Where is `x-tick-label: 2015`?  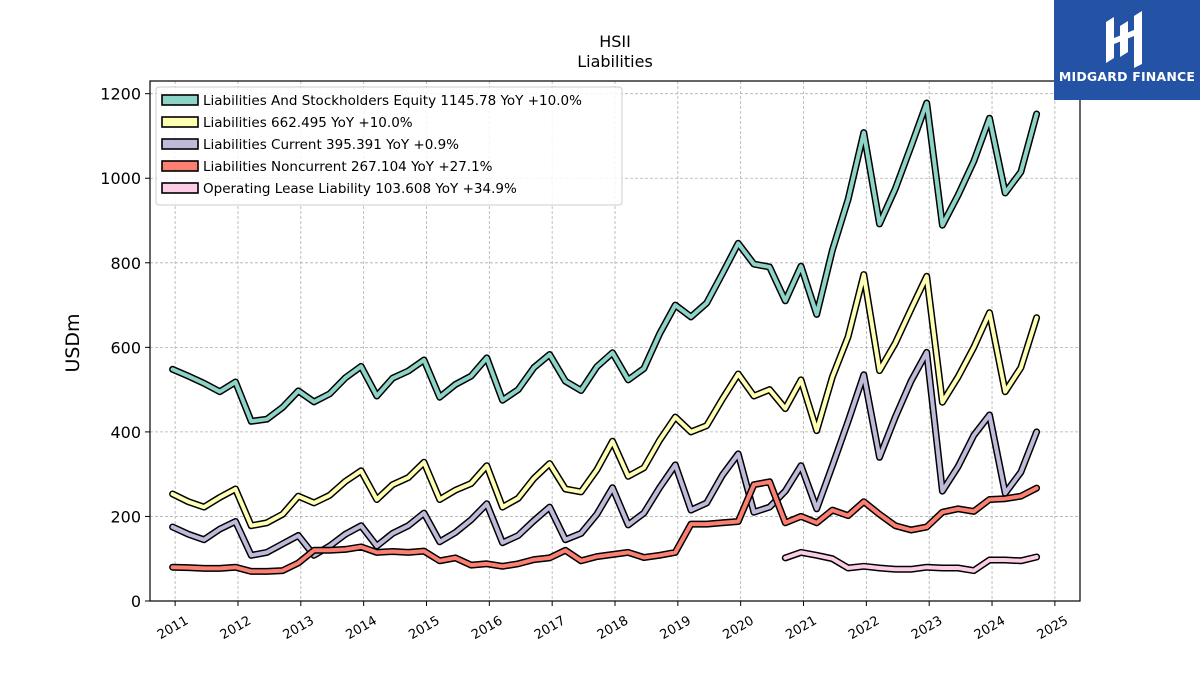
x-tick-label: 2015 is located at coordinates (424, 628).